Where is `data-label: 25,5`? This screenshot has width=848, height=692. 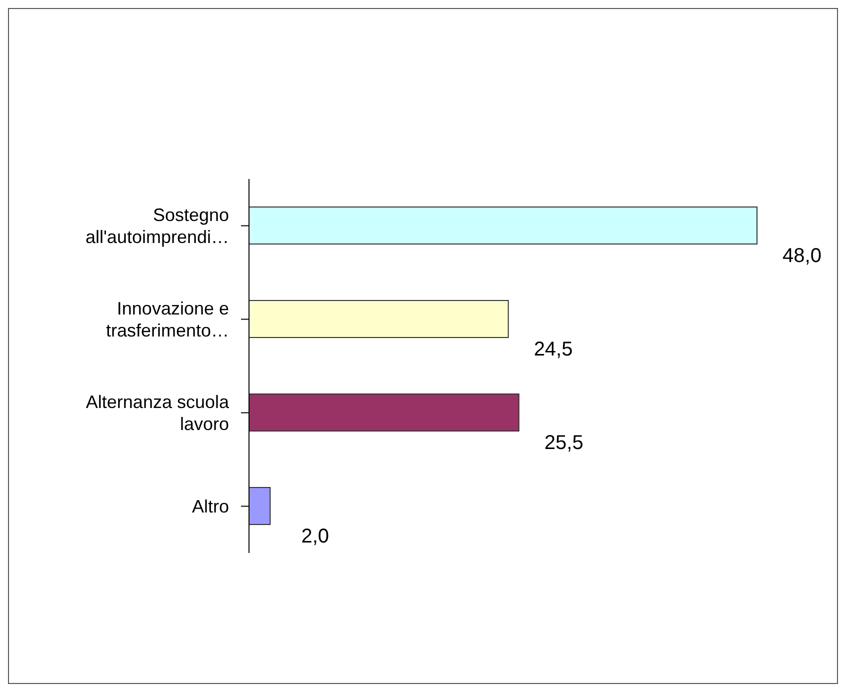
data-label: 25,5 is located at coordinates (564, 443).